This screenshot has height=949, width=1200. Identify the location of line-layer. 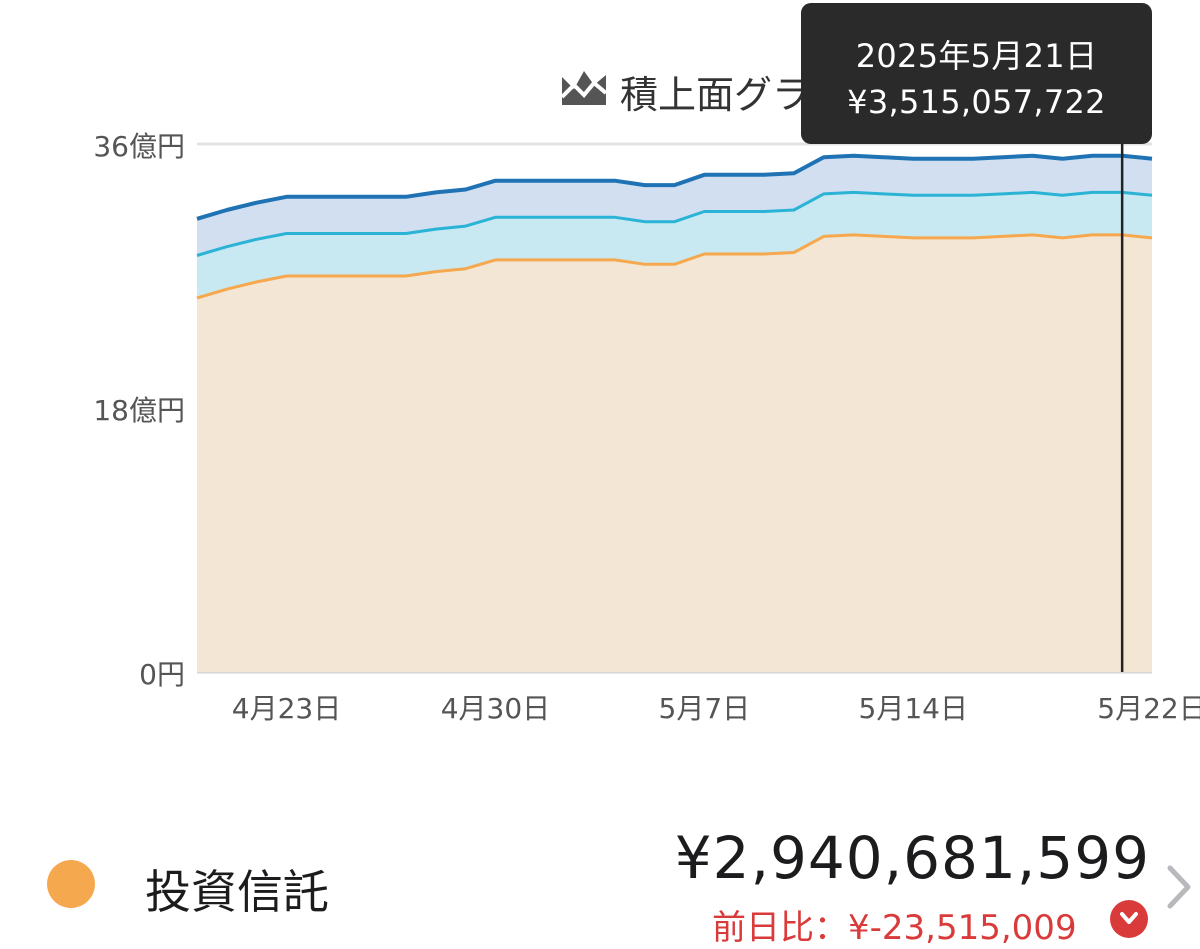
(674, 226).